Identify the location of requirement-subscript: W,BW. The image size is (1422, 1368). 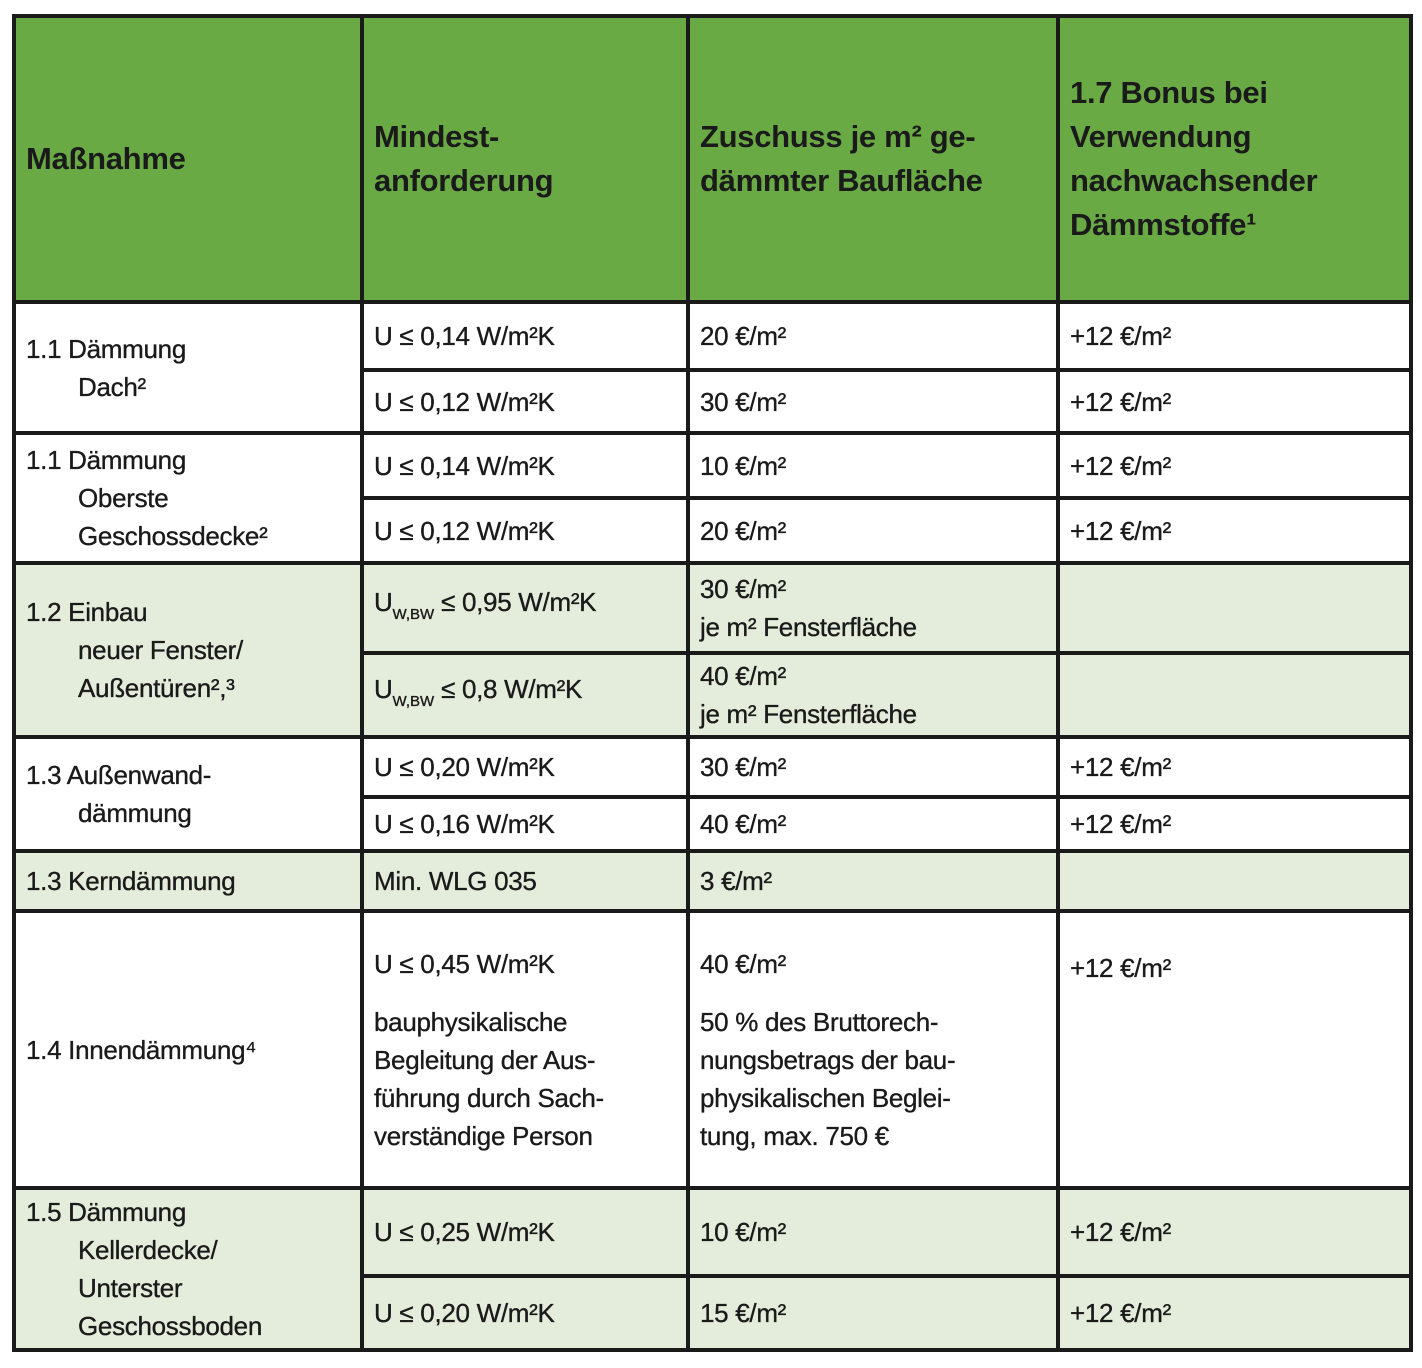
(413, 614).